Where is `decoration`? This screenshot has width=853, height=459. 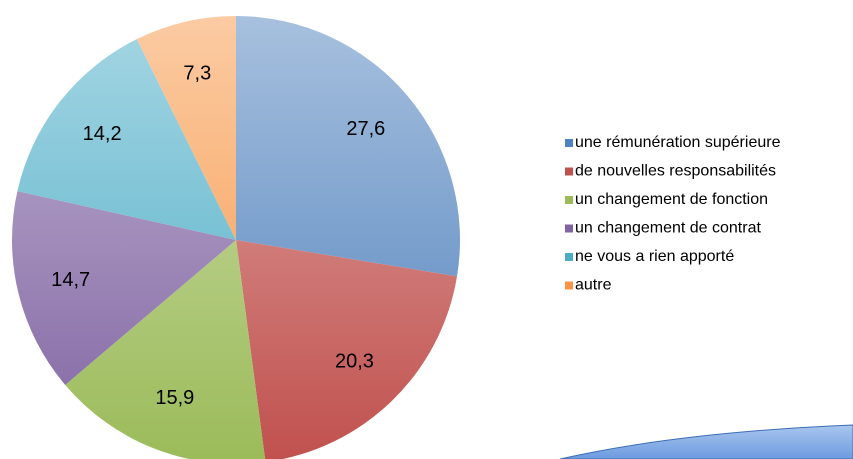 decoration is located at coordinates (706, 441).